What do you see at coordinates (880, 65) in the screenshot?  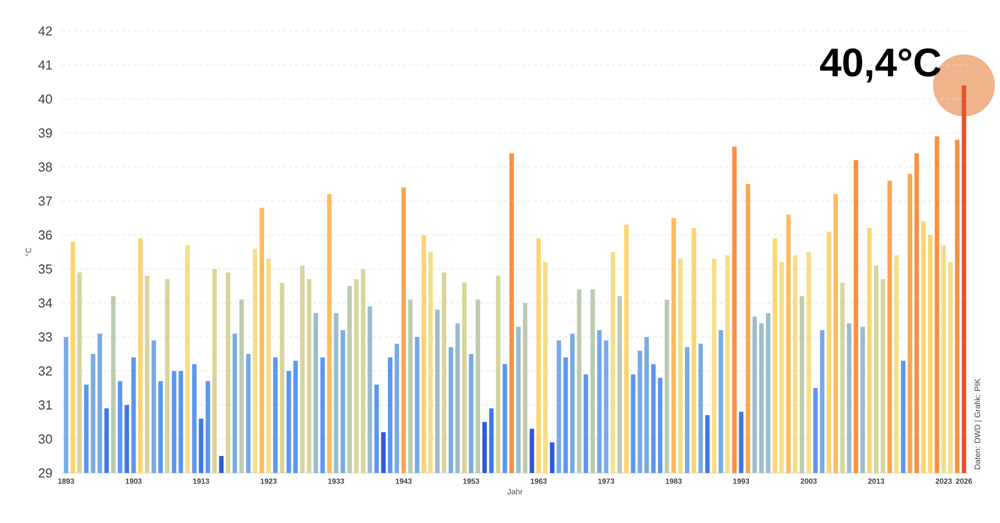 I see `annotation: 40,4°C` at bounding box center [880, 65].